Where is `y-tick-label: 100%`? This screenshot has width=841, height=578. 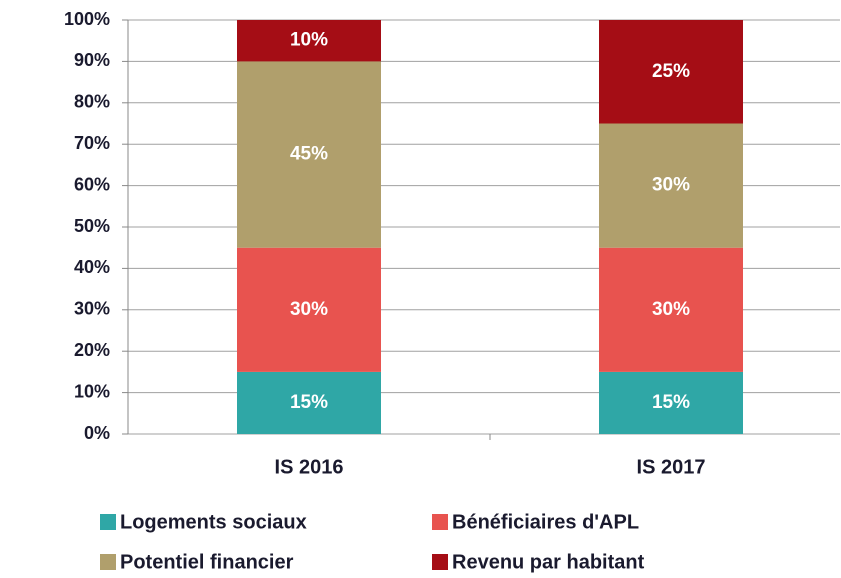 y-tick-label: 100% is located at coordinates (87, 19).